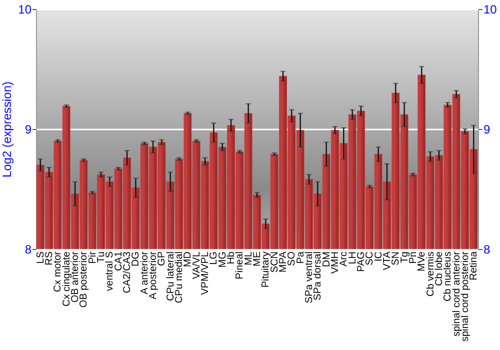 The width and height of the screenshot is (500, 350). Describe the element at coordinates (257, 258) in the screenshot. I see `x-tick-label: ME` at that location.